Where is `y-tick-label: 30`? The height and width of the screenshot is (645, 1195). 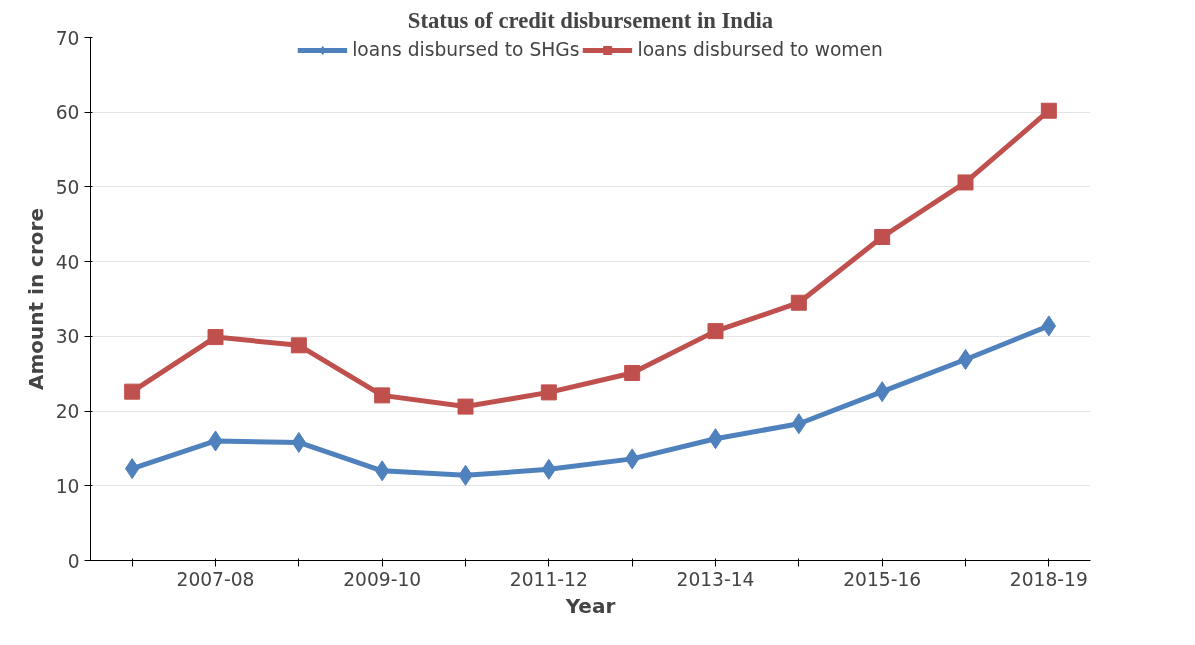
y-tick-label: 30 is located at coordinates (67, 337).